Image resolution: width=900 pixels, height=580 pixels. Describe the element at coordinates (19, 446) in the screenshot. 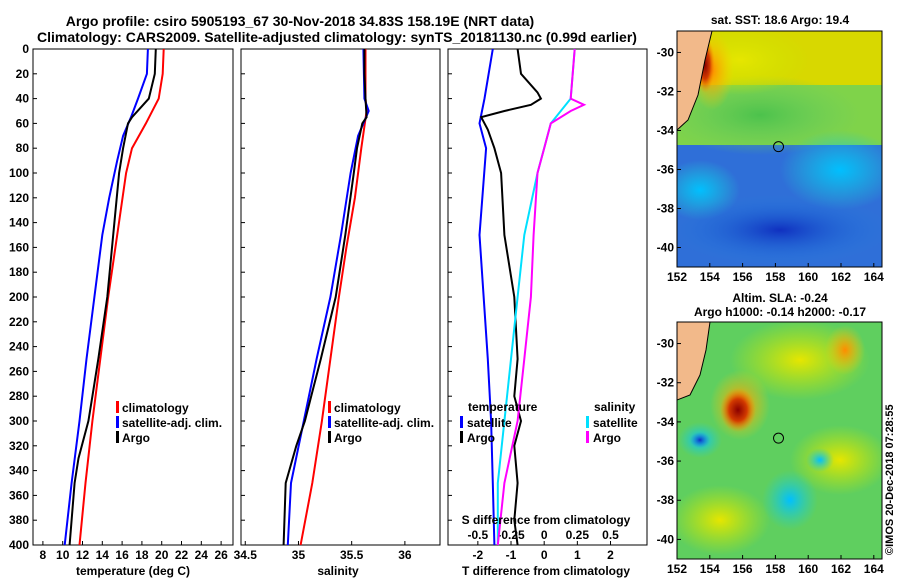

I see `depth-tick-label: 320` at that location.